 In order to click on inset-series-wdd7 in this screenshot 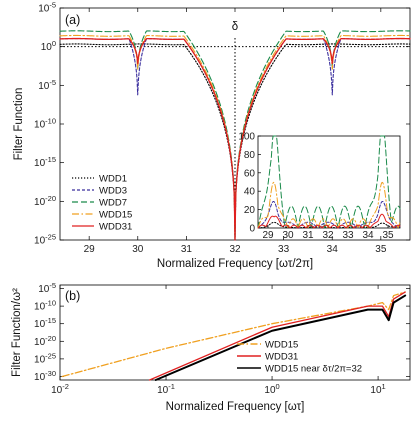, I will do `click(329, 182)`.